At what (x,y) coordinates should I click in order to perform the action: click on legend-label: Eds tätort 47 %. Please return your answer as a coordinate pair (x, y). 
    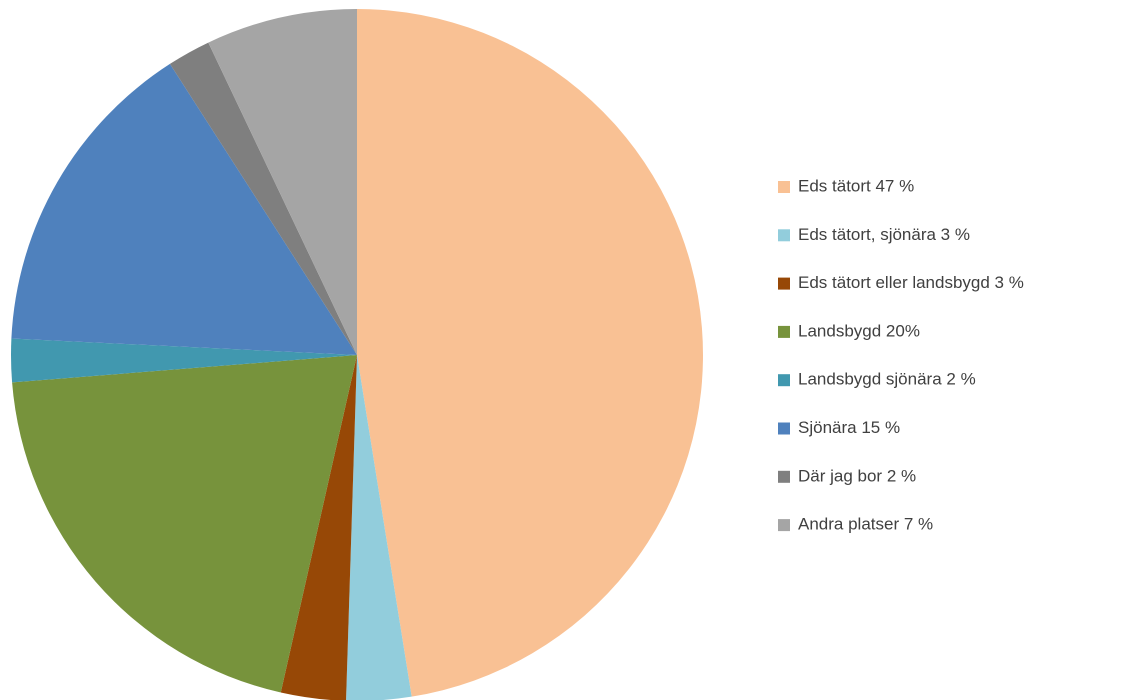
    Looking at the image, I should click on (856, 185).